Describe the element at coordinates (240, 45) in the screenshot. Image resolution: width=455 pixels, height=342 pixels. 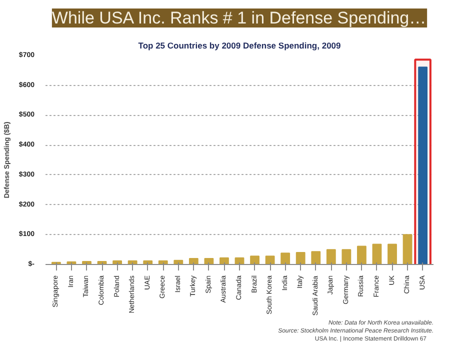
I see `chart-subtitle: Top 25 Countries by 2009 Defense Spending, 2009` at that location.